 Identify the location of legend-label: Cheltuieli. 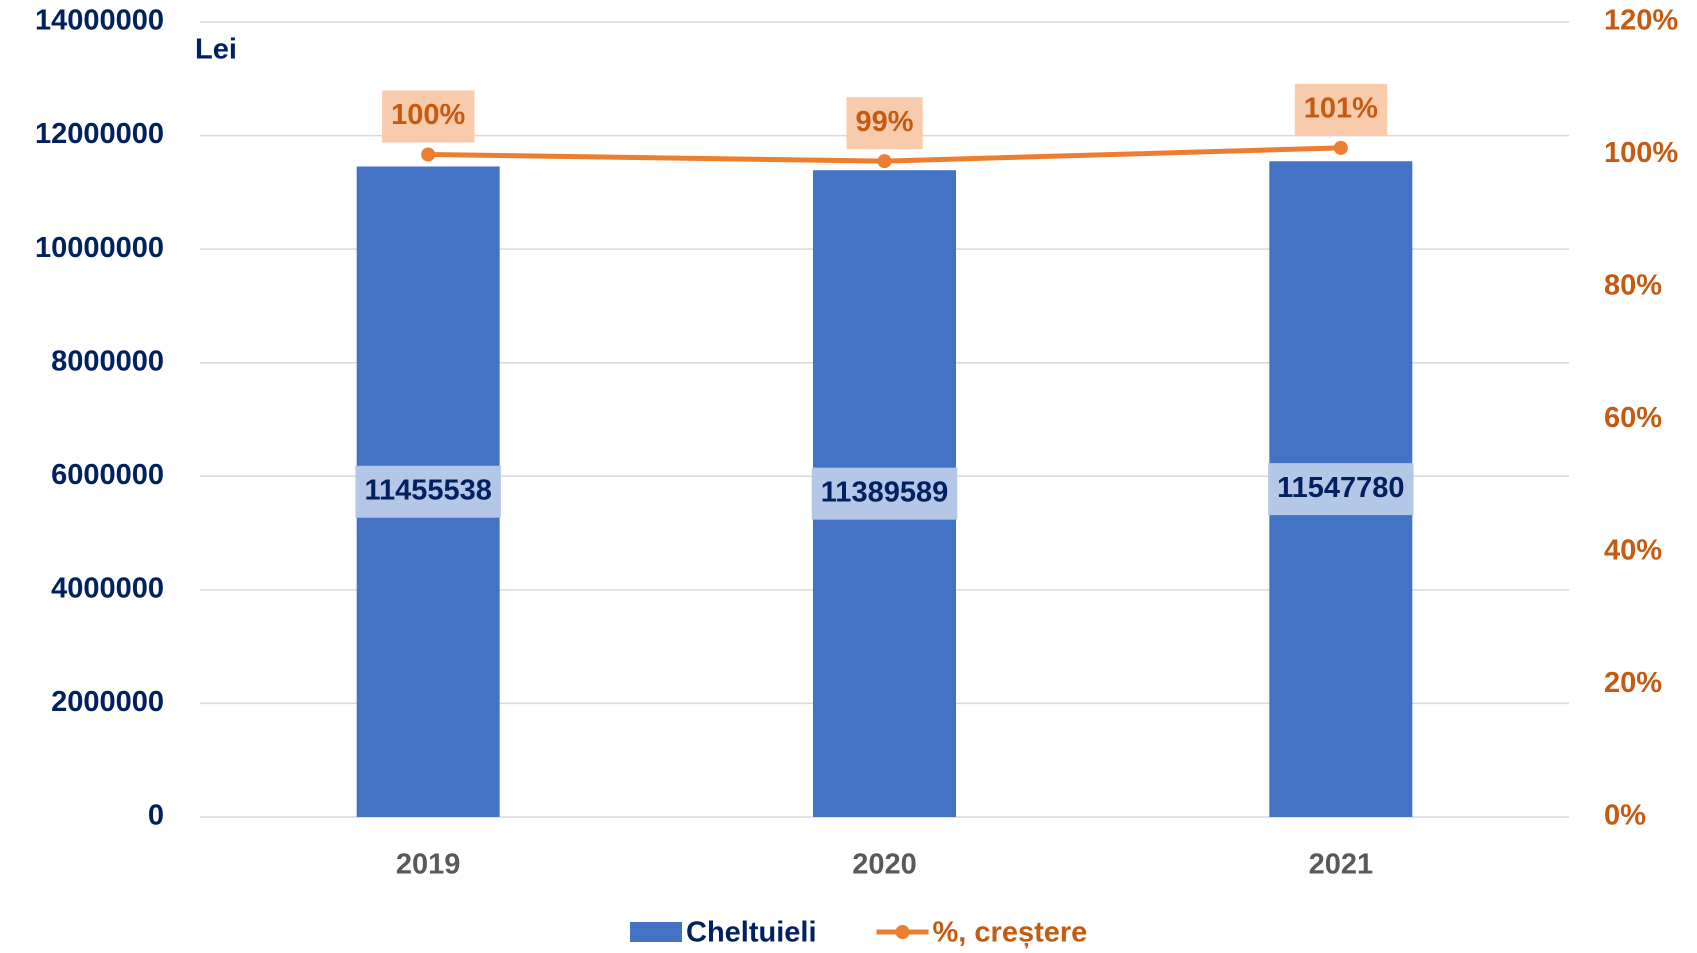
(751, 933).